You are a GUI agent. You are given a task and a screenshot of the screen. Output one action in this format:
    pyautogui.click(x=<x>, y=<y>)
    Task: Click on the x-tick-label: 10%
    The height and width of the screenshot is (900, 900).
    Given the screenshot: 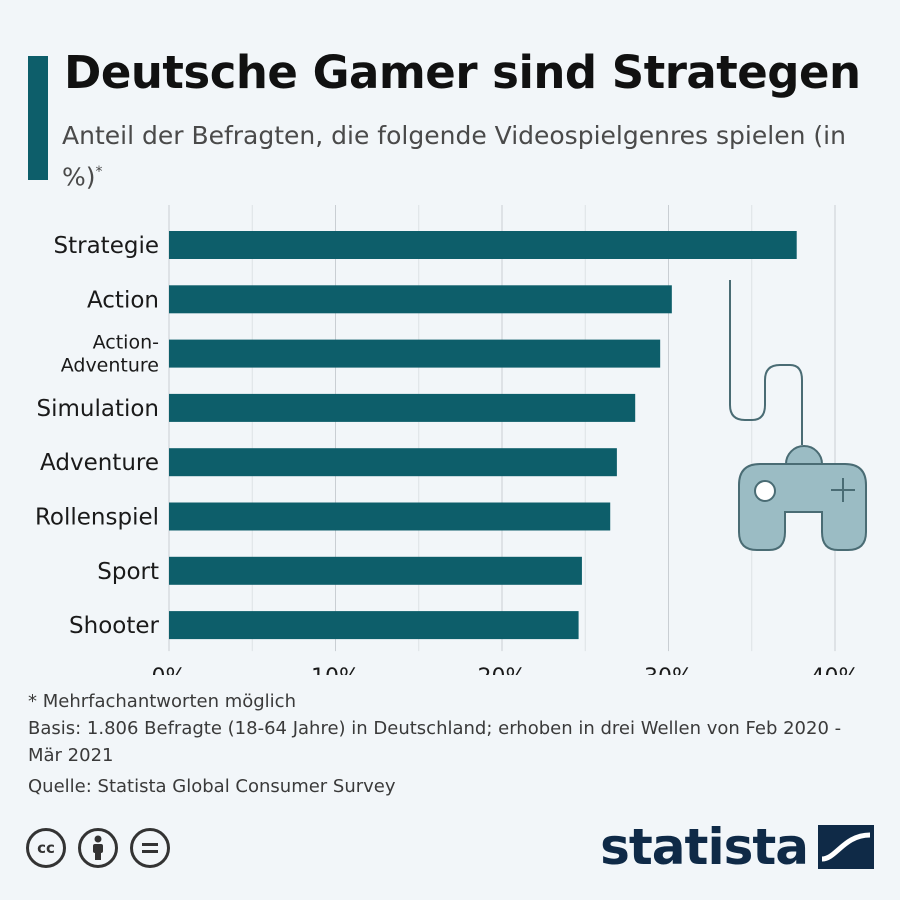 What is the action you would take?
    pyautogui.click(x=335, y=670)
    